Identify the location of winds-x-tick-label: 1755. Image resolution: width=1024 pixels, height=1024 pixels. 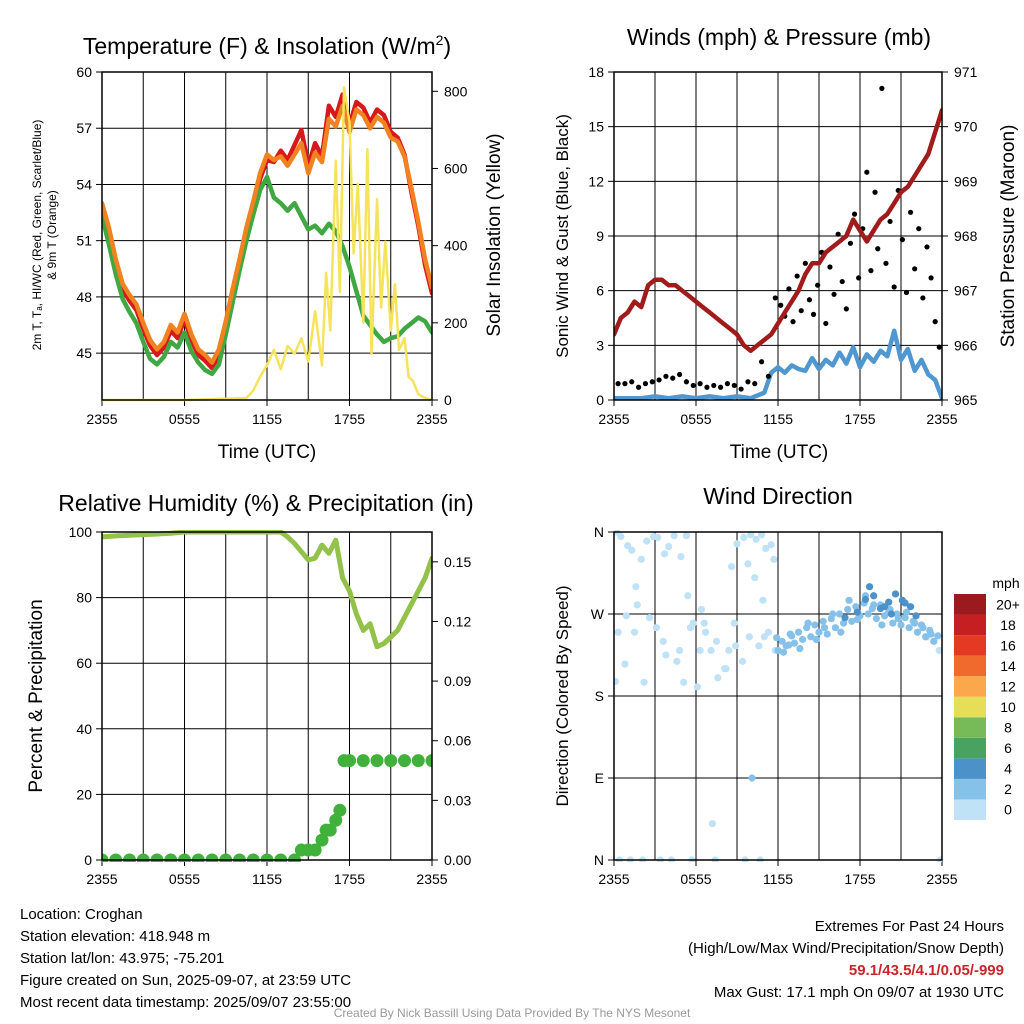
(859, 419).